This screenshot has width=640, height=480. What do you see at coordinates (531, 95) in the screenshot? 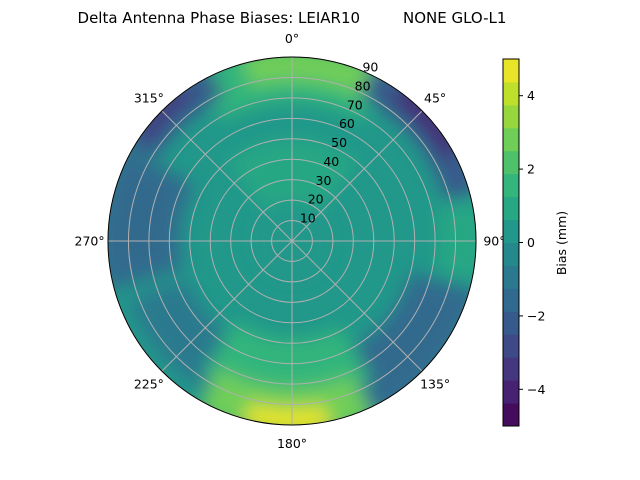
I see `colorbar-tick-label-4: 4` at bounding box center [531, 95].